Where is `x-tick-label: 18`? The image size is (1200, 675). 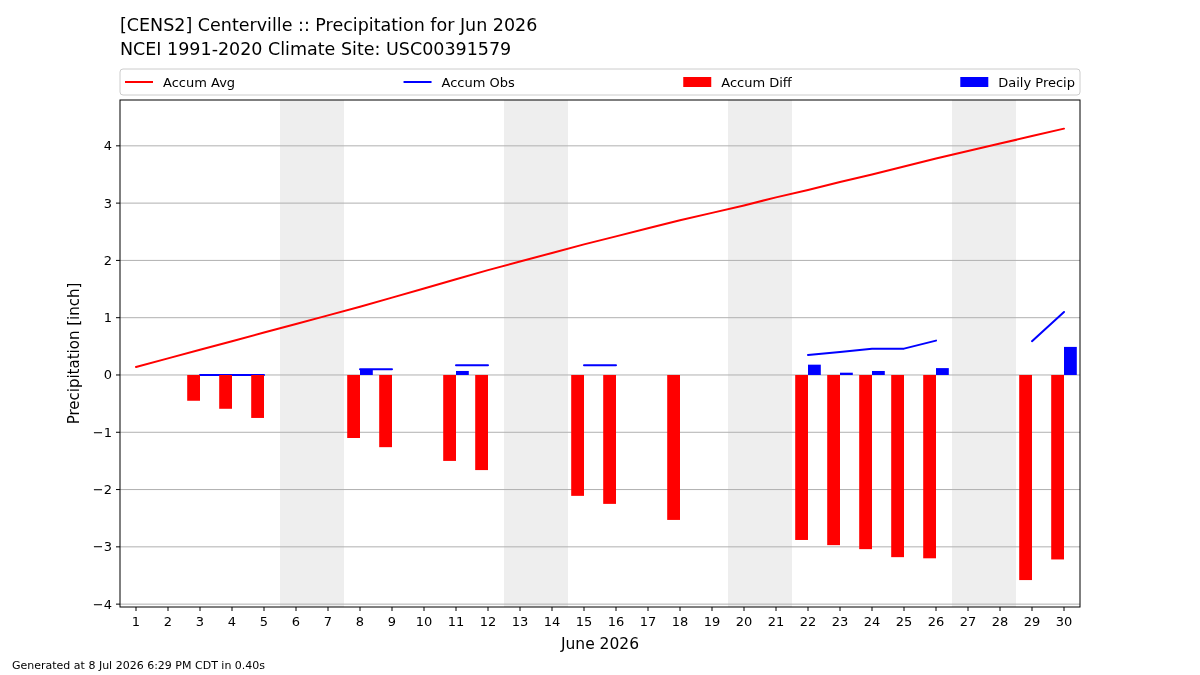
x-tick-label: 18 is located at coordinates (680, 621).